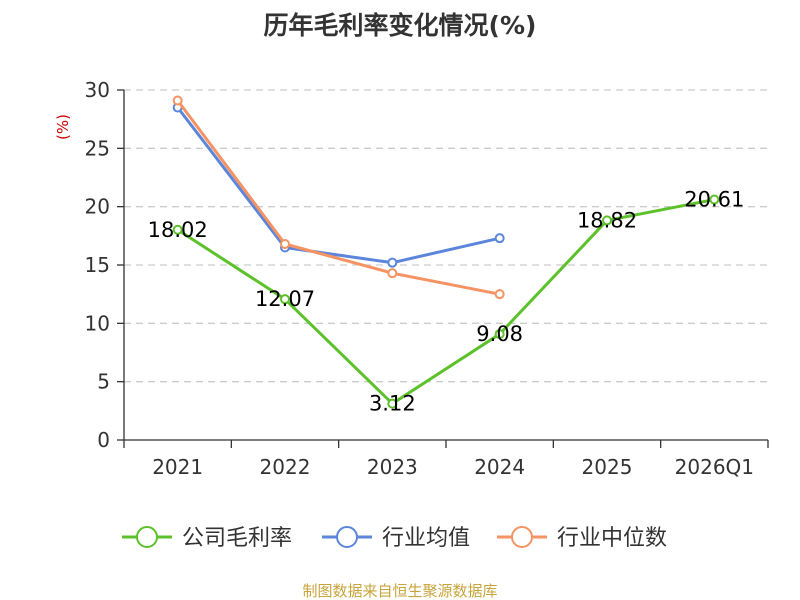 The height and width of the screenshot is (600, 800). I want to click on data-label: 12.07, so click(285, 299).